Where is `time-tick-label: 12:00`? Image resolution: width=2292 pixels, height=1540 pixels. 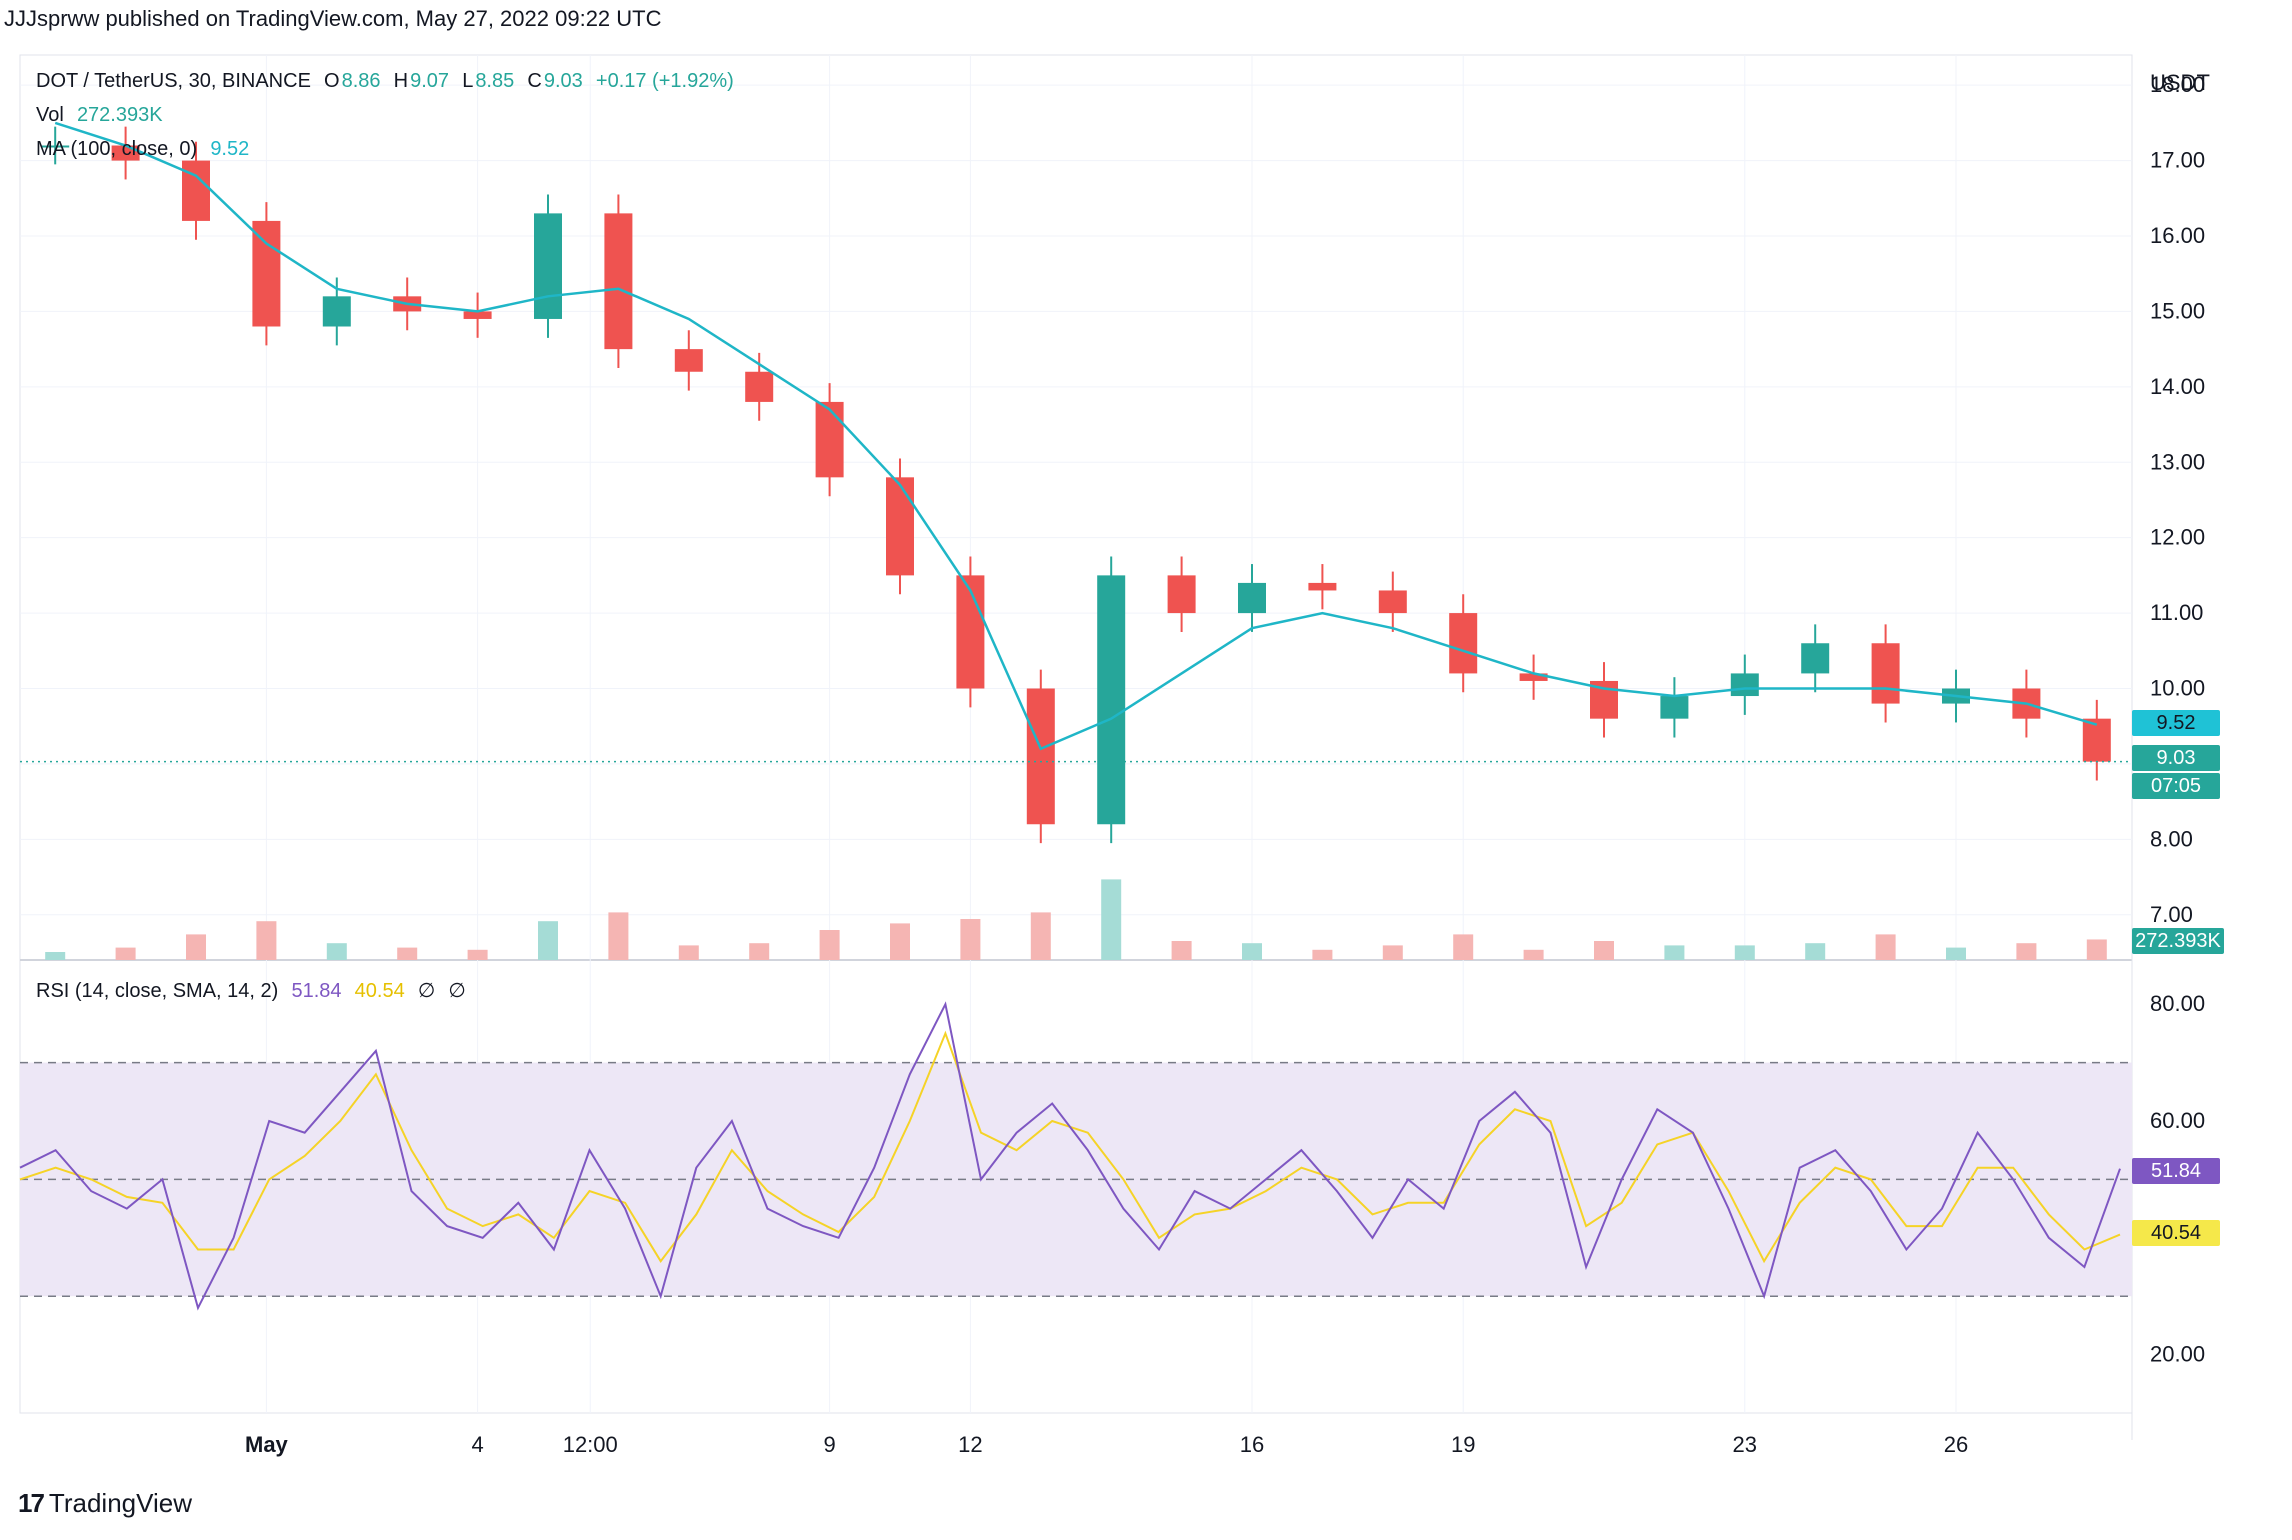
time-tick-label: 12:00 is located at coordinates (590, 1444).